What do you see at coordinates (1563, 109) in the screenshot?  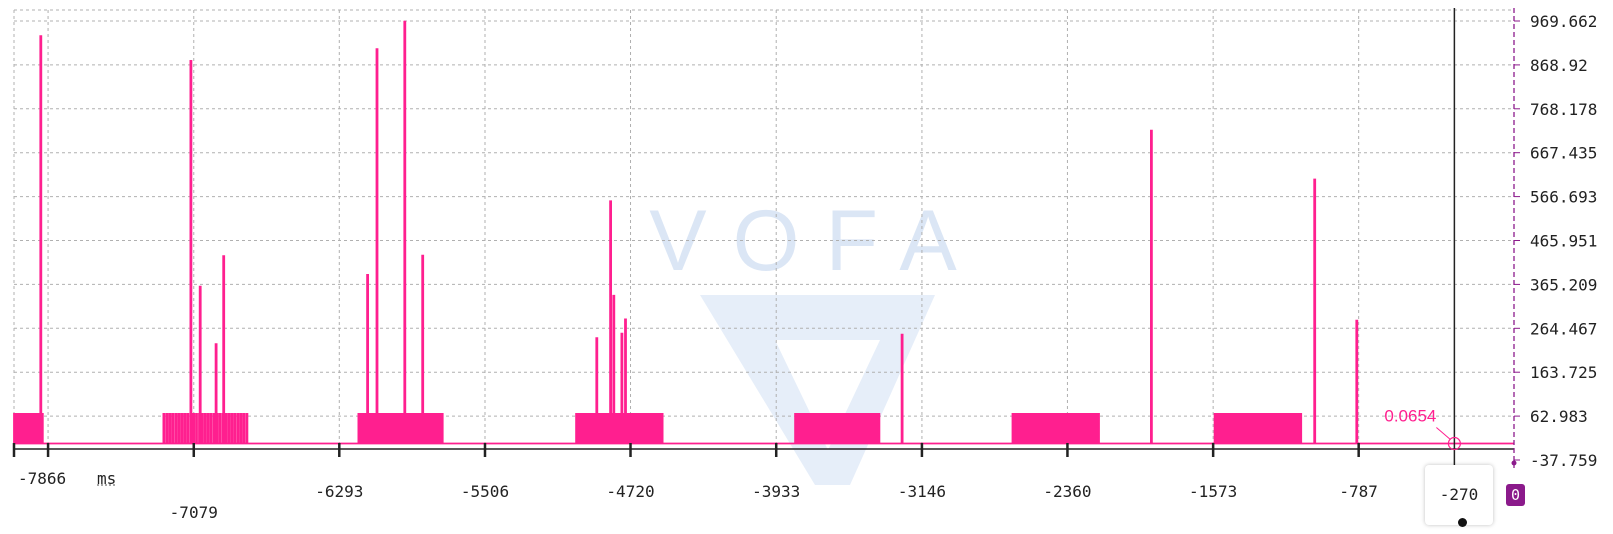 I see `y-tick-label: 768.178` at bounding box center [1563, 109].